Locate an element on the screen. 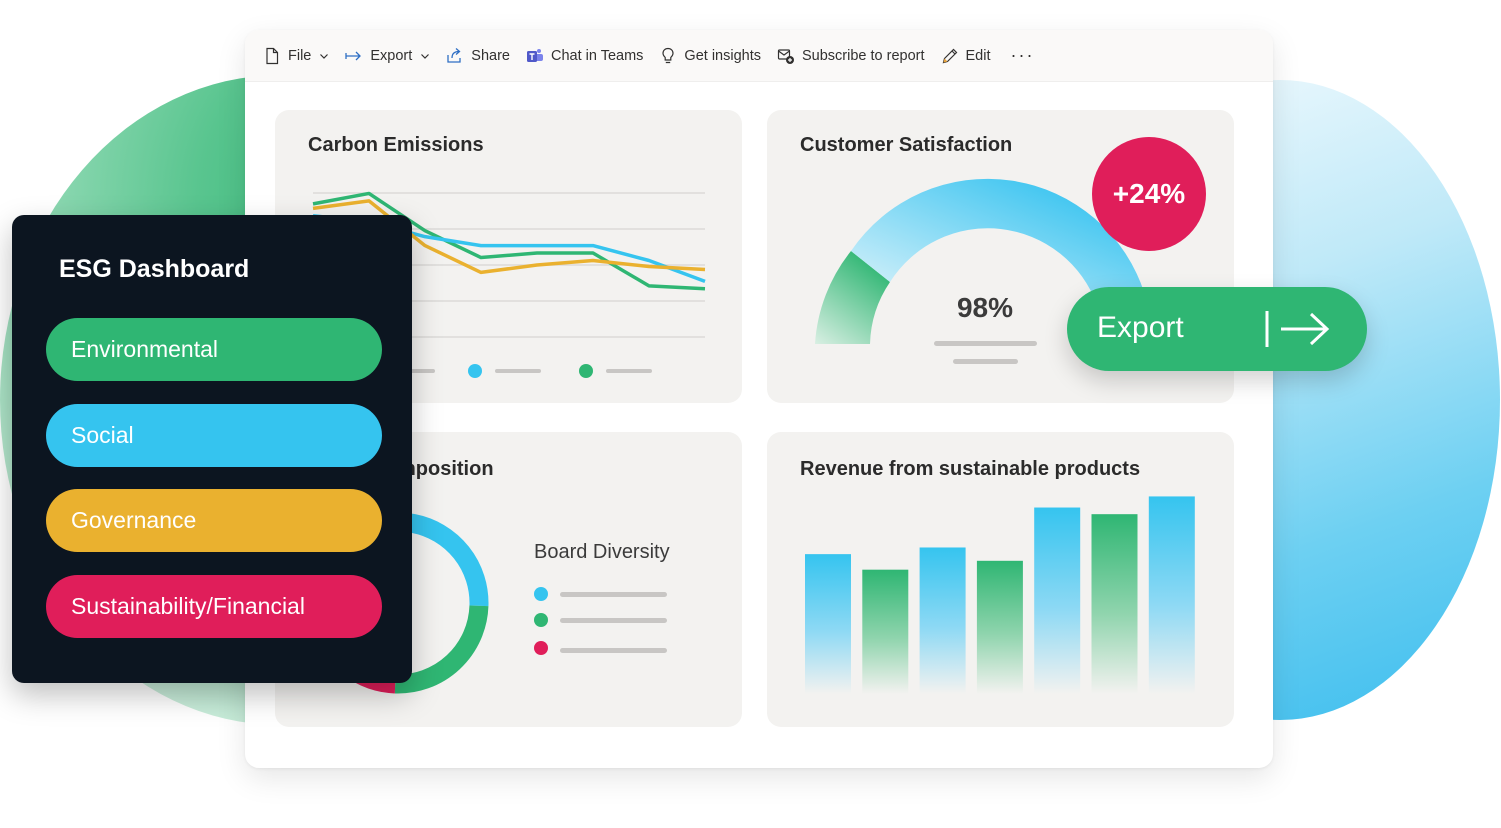 This screenshot has height=828, width=1501. carbon-emissions-title: Carbon Emissions is located at coordinates (396, 145).